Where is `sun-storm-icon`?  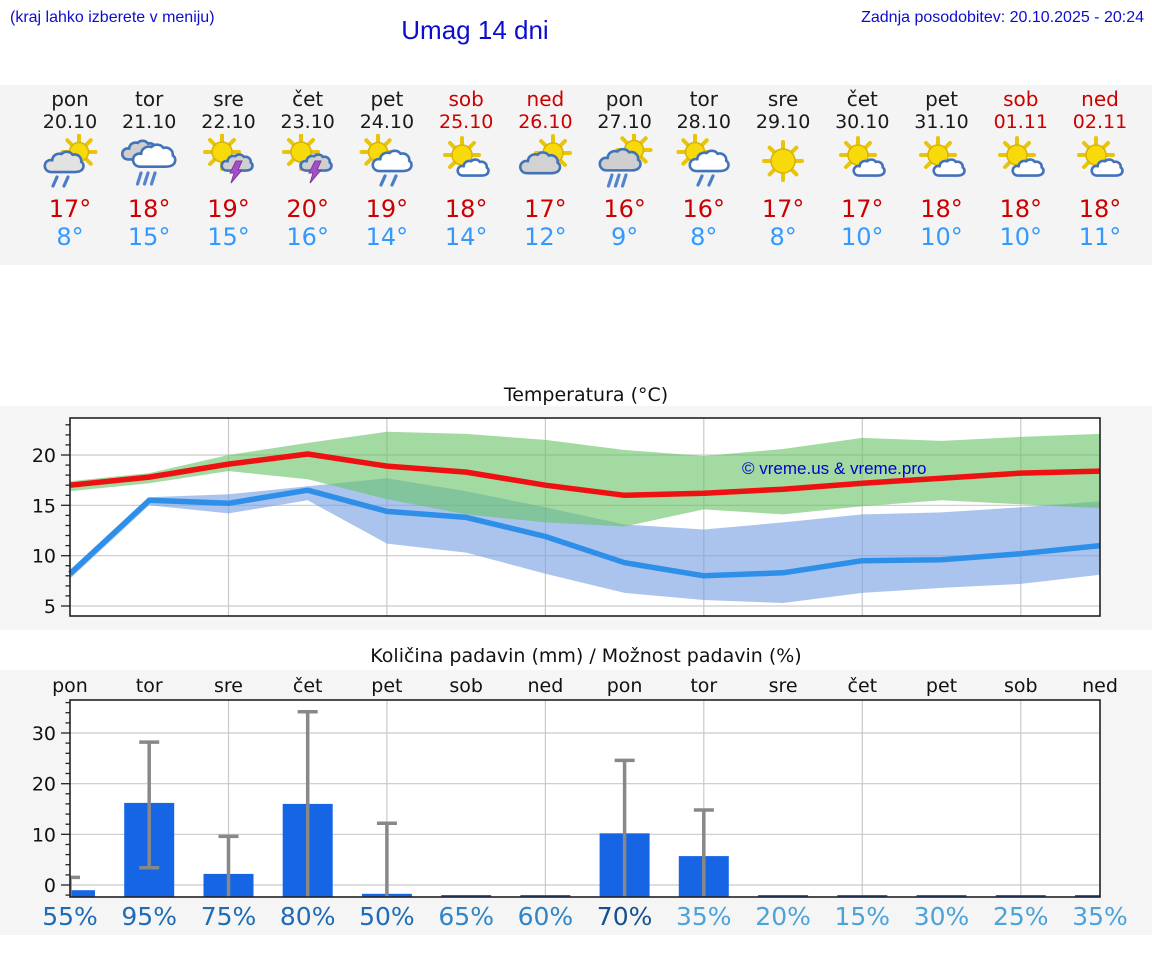
sun-storm-icon is located at coordinates (308, 163).